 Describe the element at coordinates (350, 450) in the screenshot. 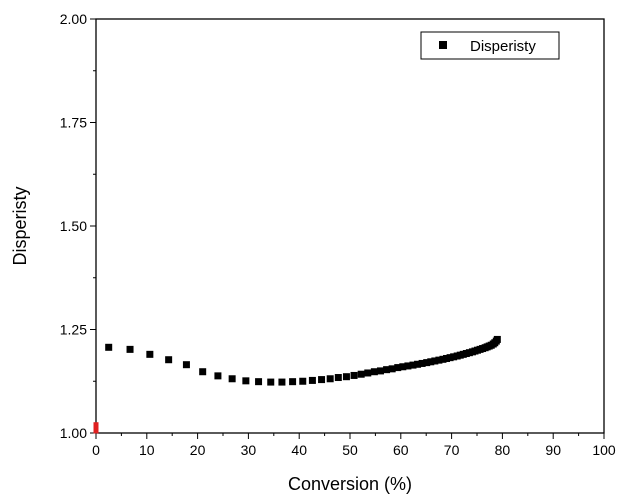

I see `x-tick-label: 50` at that location.